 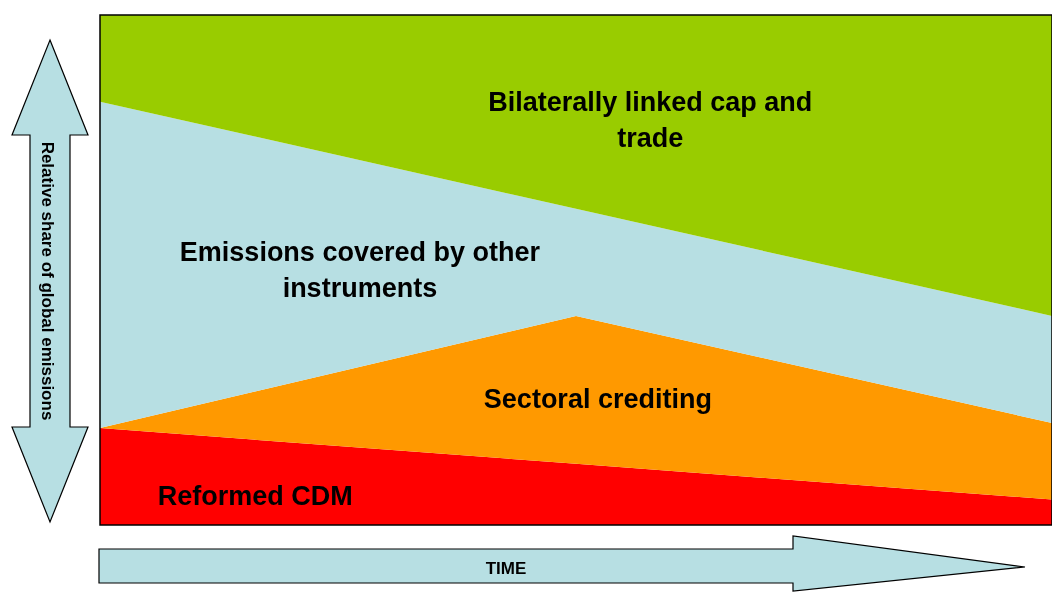 I want to click on series-label: Bilaterally linked cap and trade, so click(x=650, y=120).